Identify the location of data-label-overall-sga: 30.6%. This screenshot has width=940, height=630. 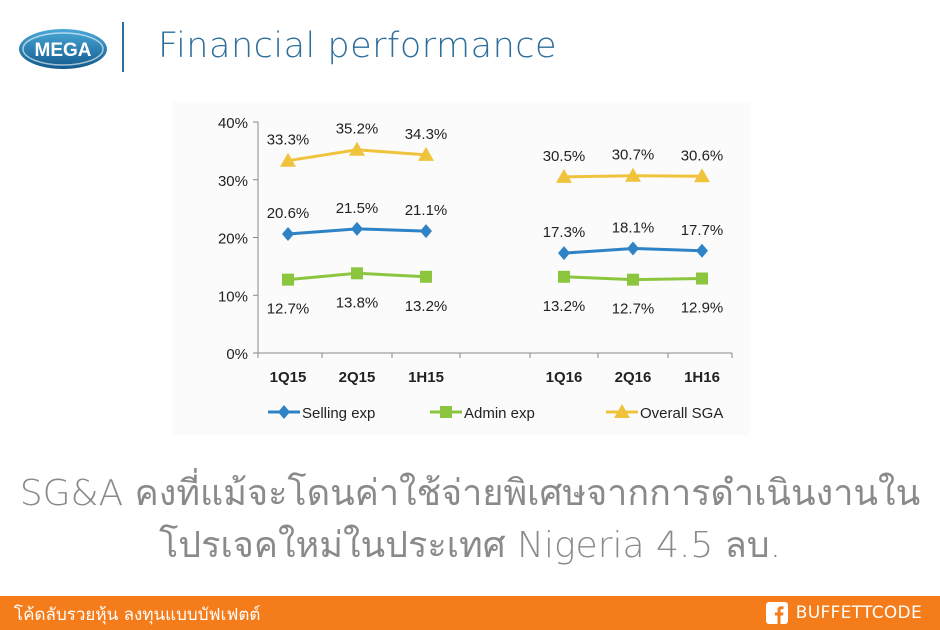
(702, 155).